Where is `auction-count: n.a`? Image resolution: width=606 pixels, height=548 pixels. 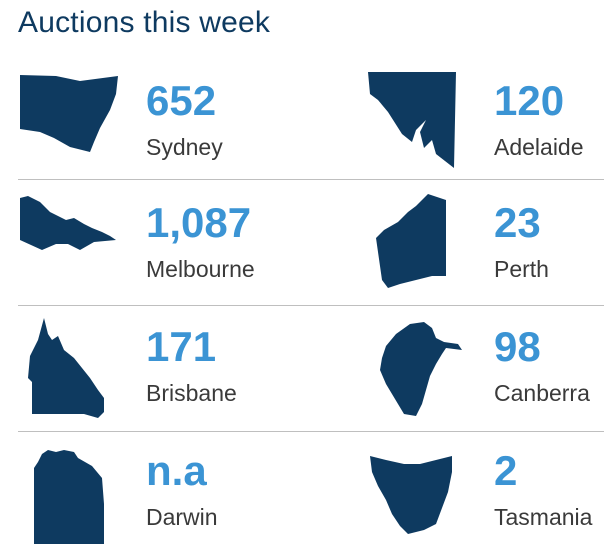 auction-count: n.a is located at coordinates (176, 470).